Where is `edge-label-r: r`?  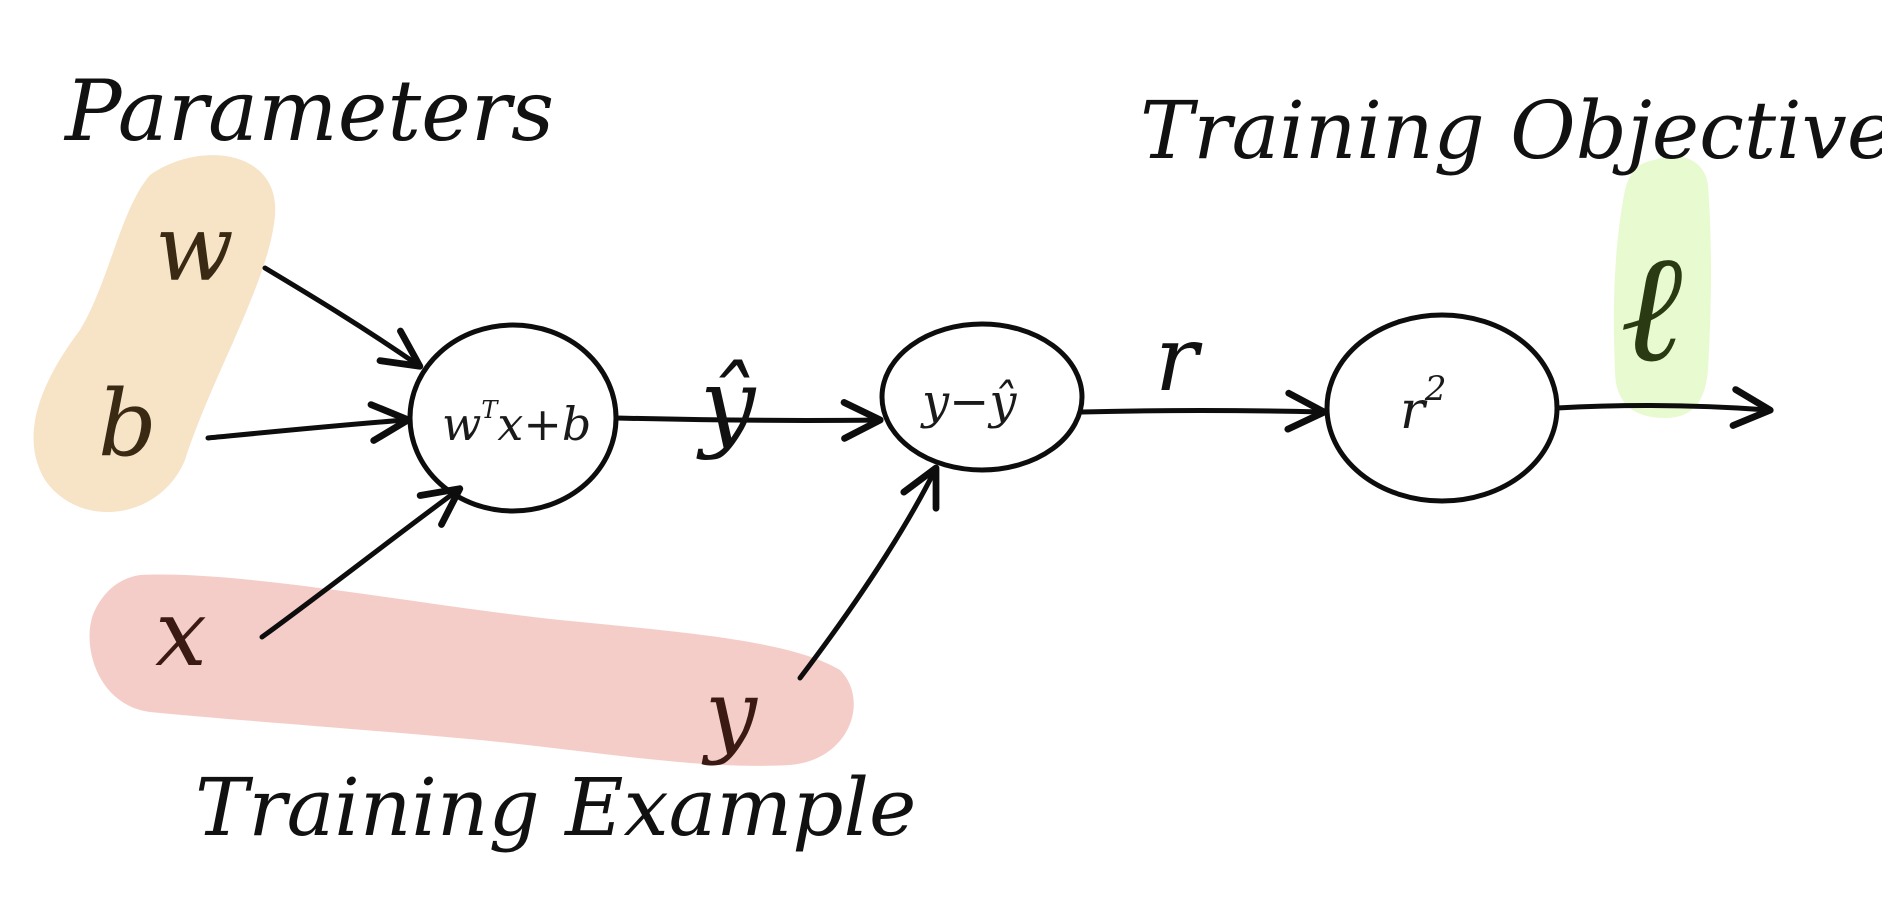
edge-label-r: r is located at coordinates (1179, 359).